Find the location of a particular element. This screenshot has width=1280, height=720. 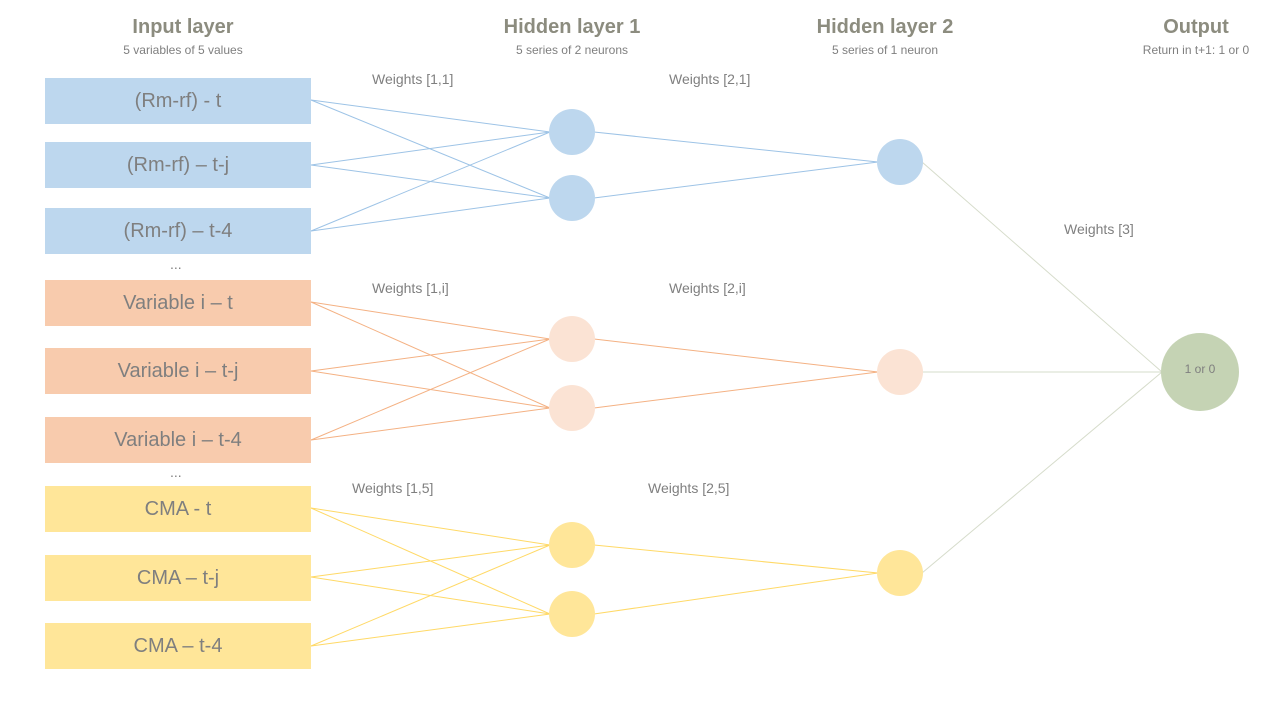

input-rm-rf-t-4: (Rm-rf) – t-4 is located at coordinates (178, 231).